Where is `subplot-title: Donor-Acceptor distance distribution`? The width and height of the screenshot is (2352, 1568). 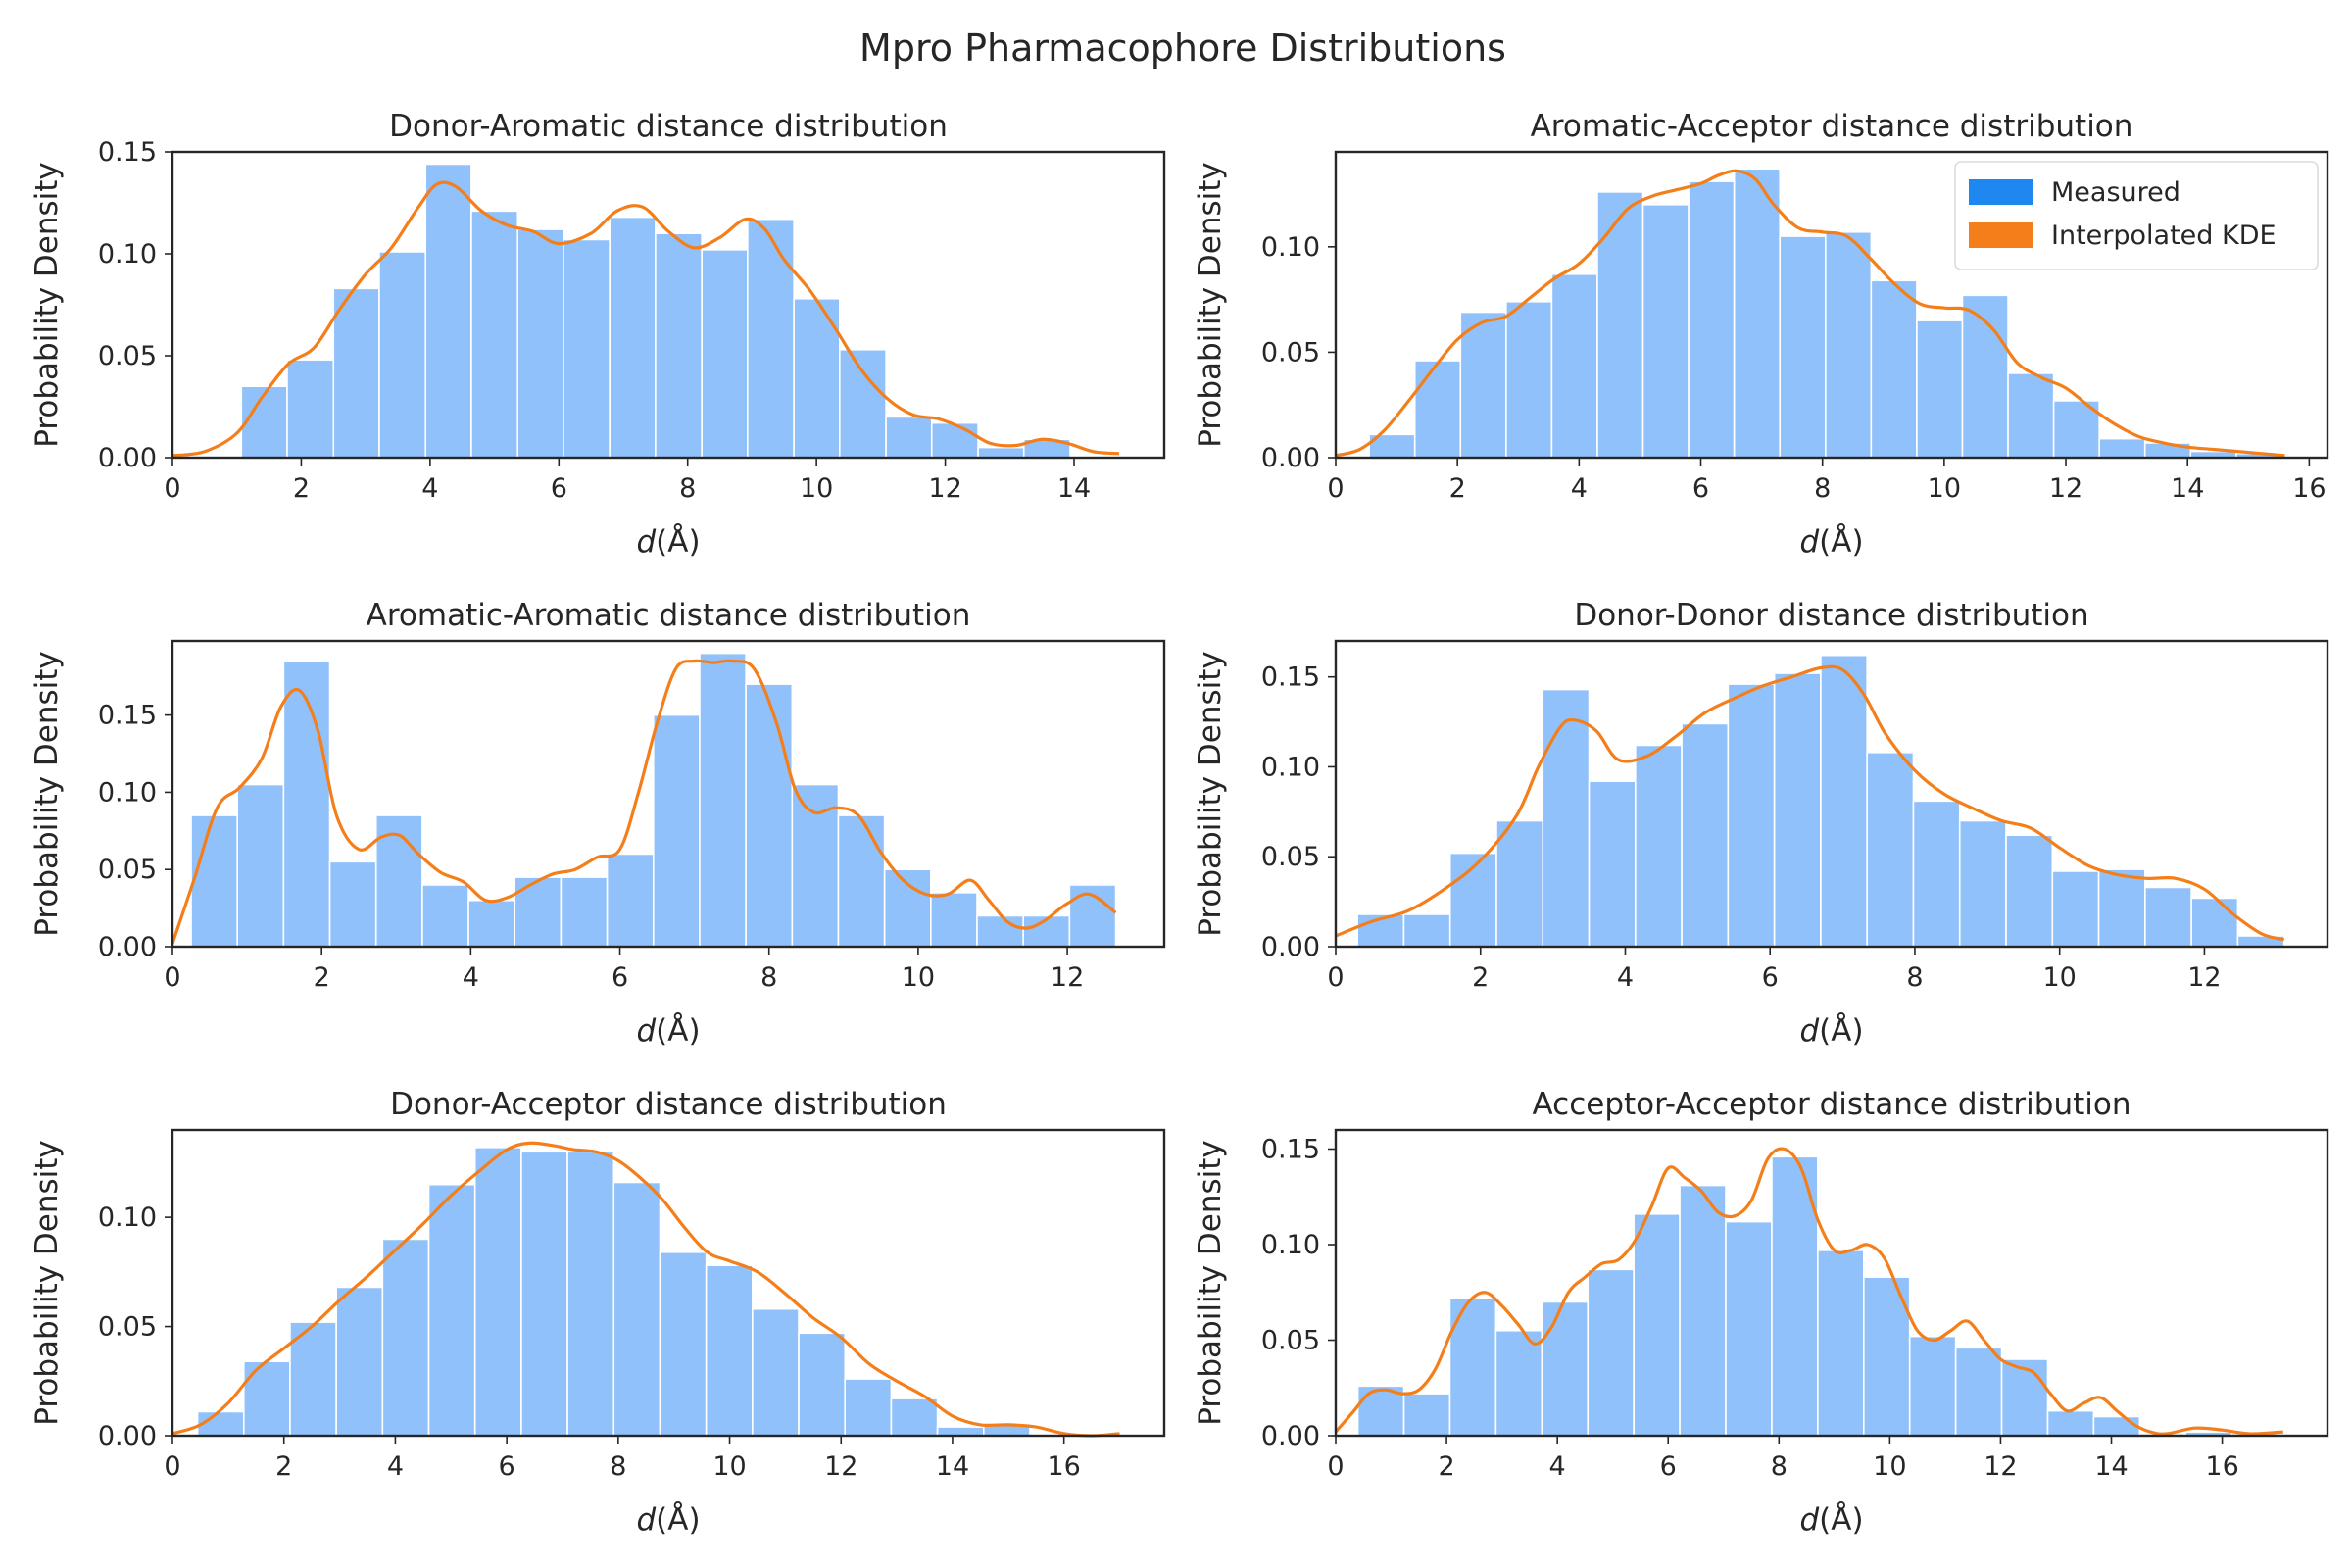 subplot-title: Donor-Acceptor distance distribution is located at coordinates (668, 1104).